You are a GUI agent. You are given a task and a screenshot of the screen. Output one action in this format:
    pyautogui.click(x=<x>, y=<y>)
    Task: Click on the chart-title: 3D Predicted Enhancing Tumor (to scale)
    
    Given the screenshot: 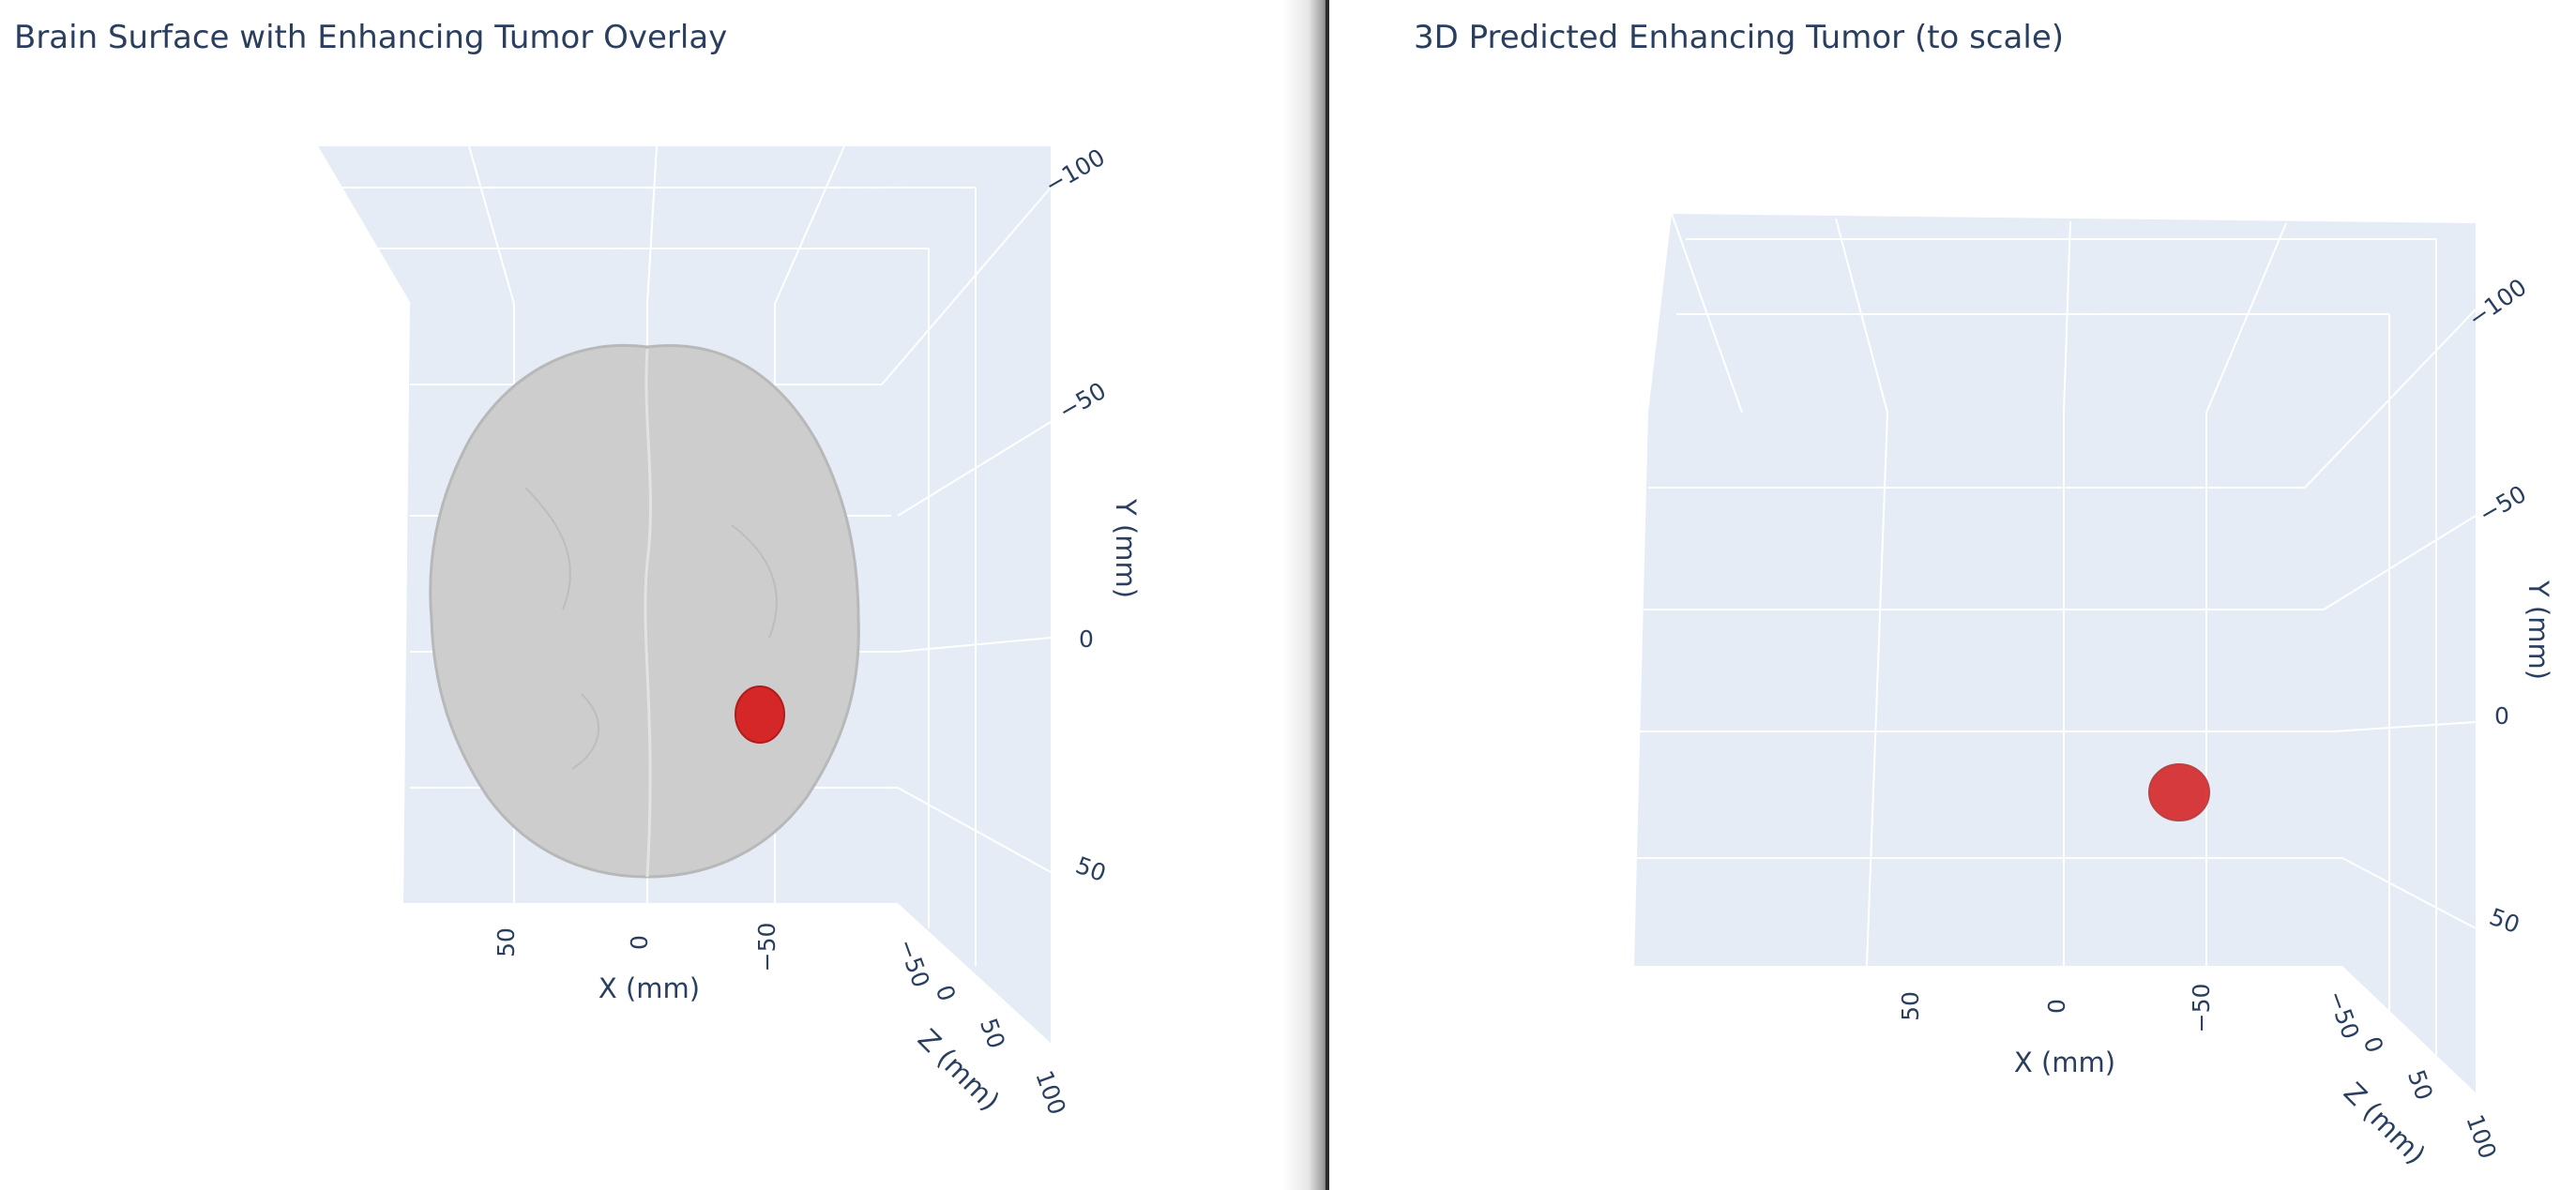 What is the action you would take?
    pyautogui.click(x=1739, y=37)
    